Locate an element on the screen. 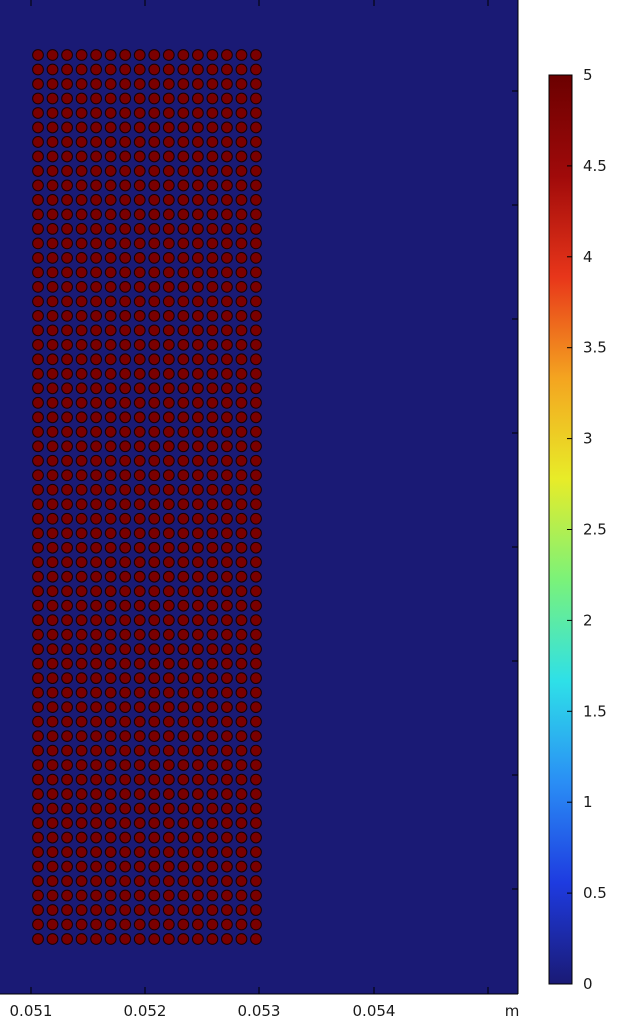 The height and width of the screenshot is (1020, 625). colorbar-tick-label: 3.5 is located at coordinates (595, 348).